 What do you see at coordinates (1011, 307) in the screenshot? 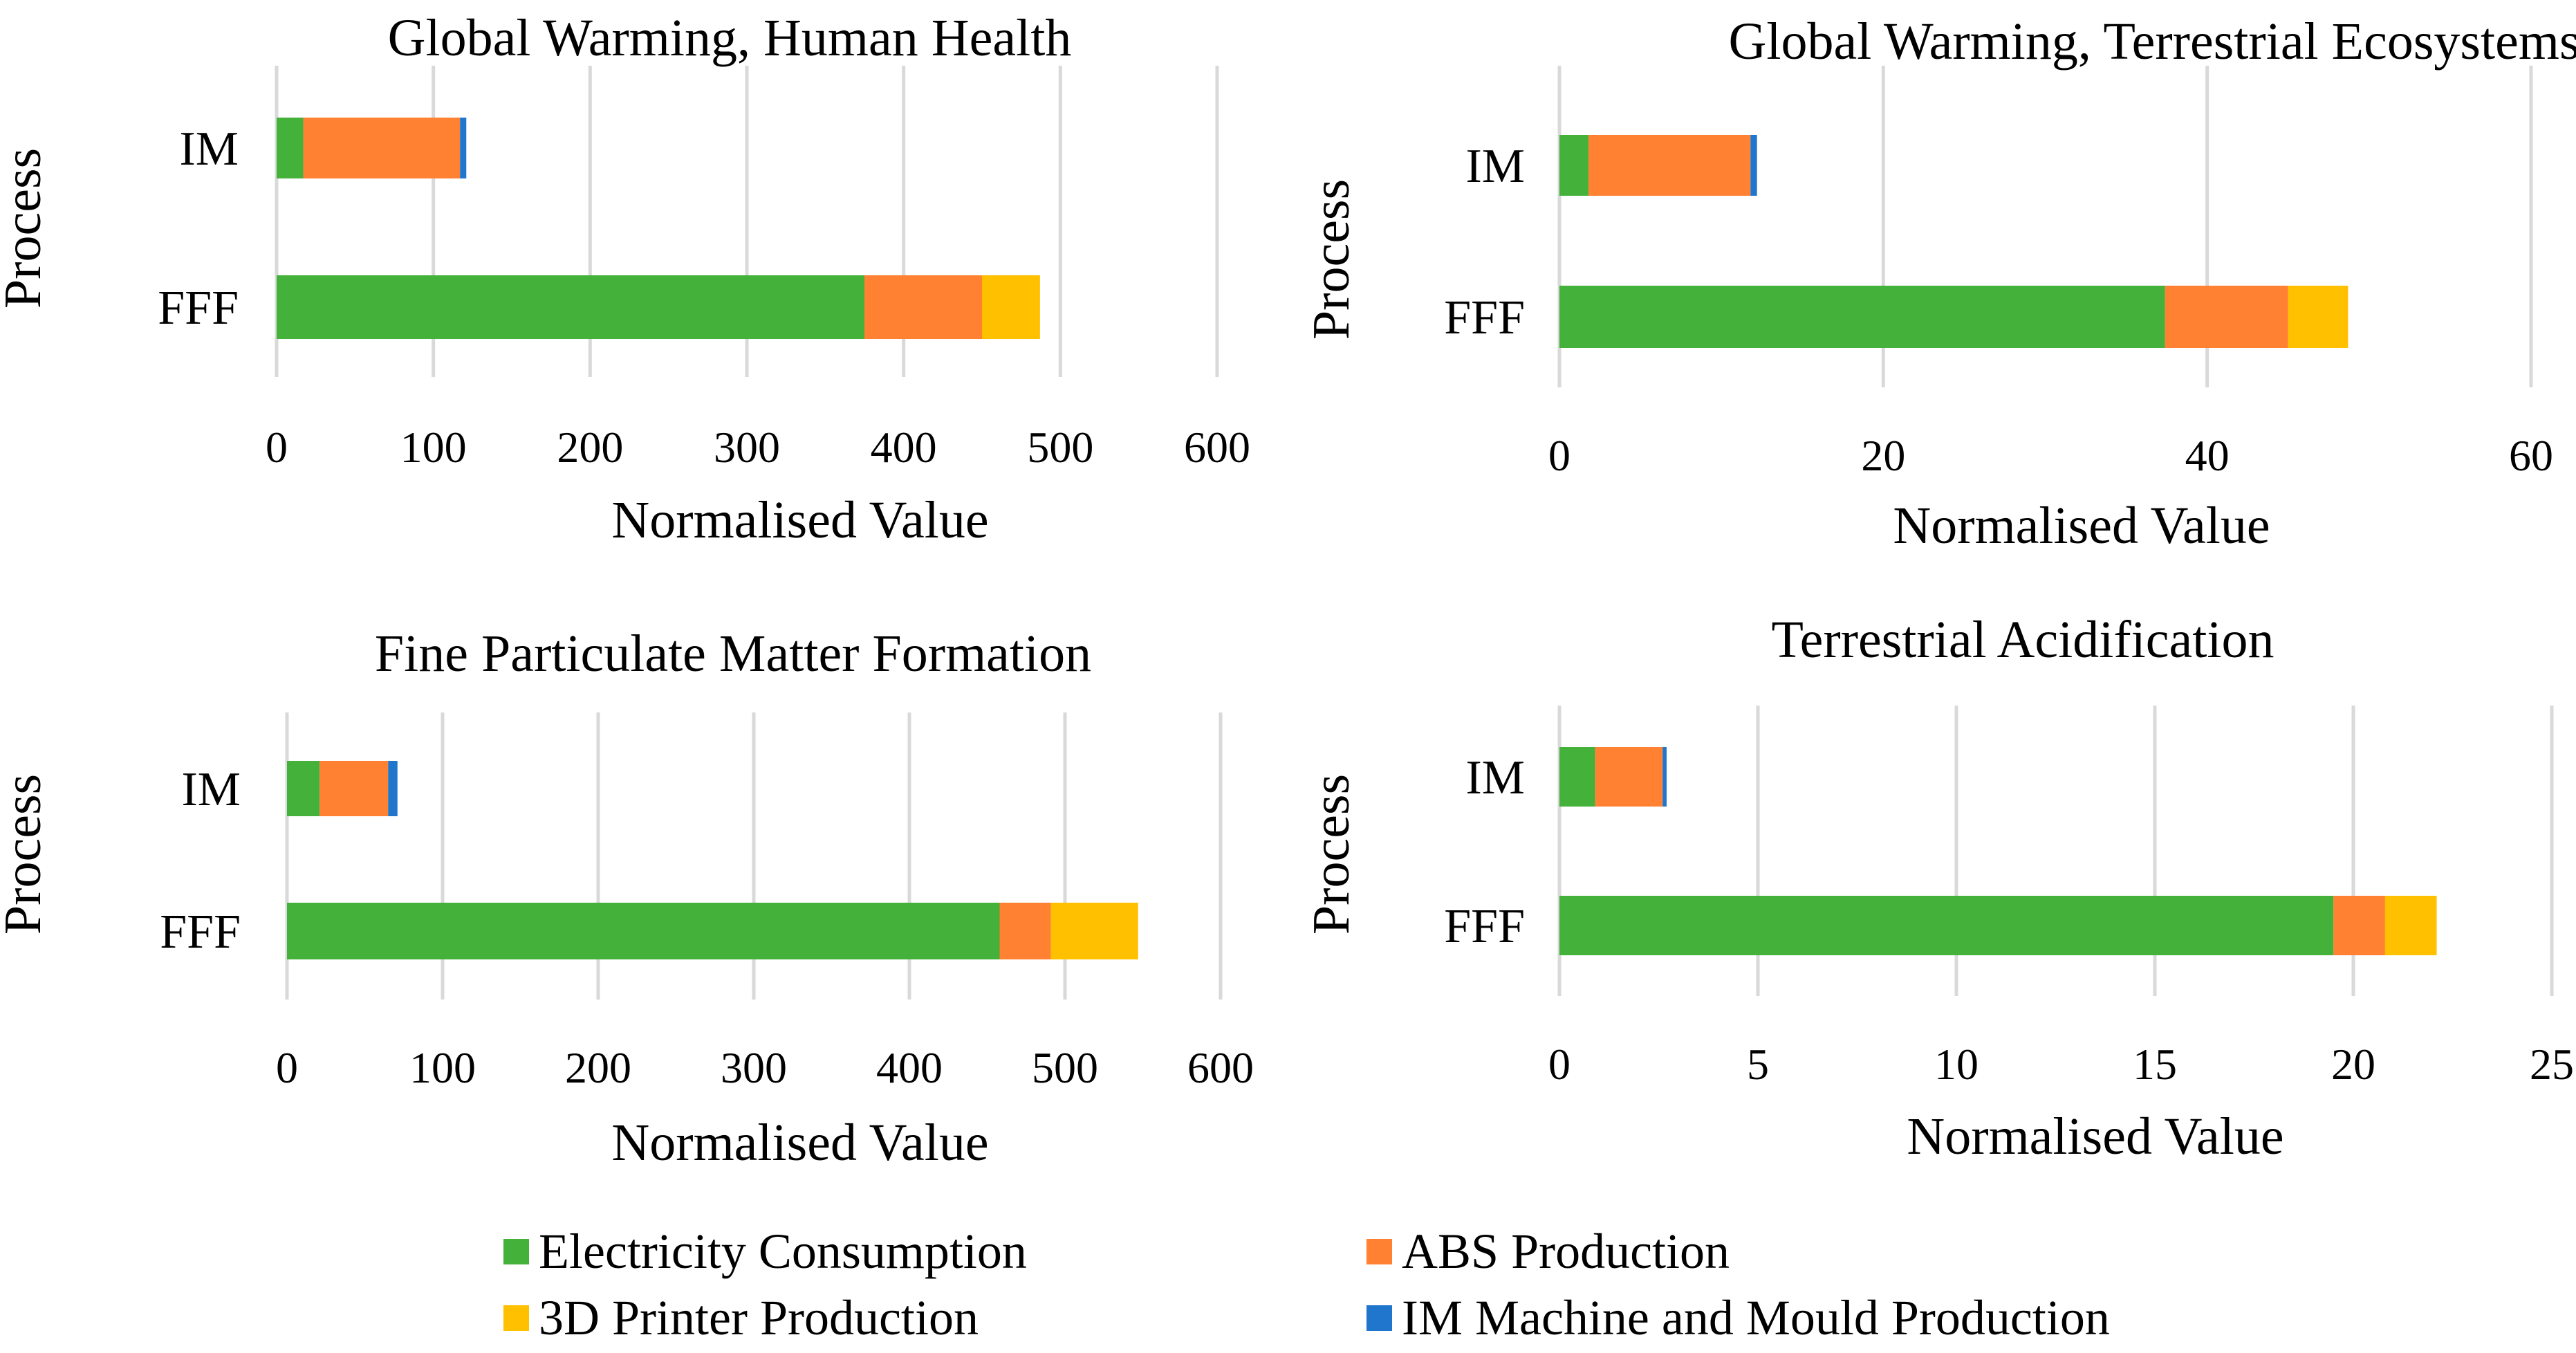
I see `gw-human-health-bar-fff-printer` at bounding box center [1011, 307].